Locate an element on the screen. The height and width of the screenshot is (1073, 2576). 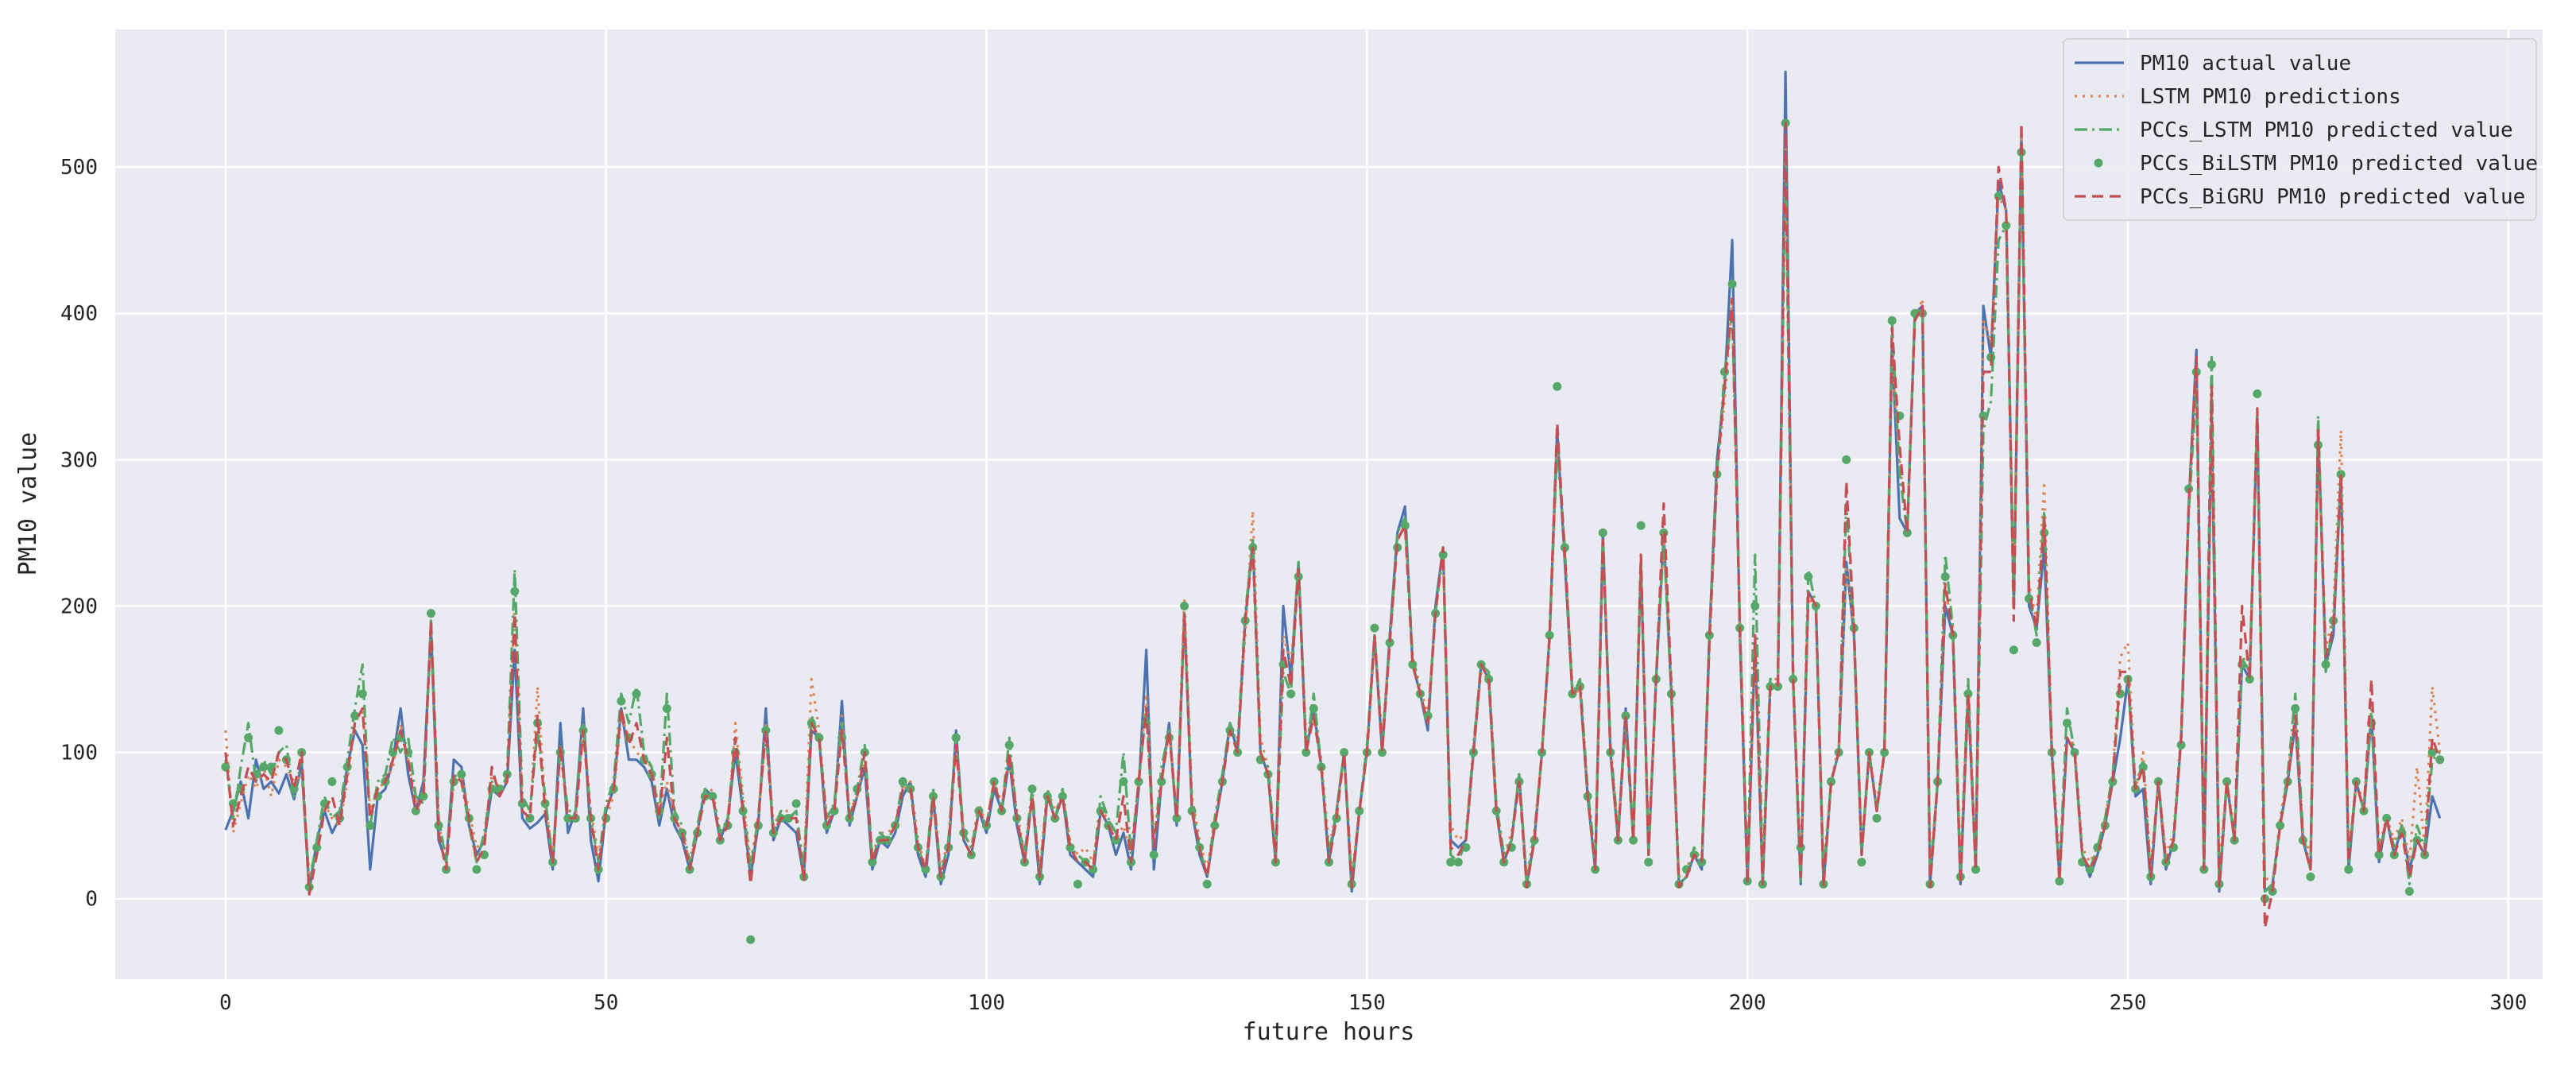
y-axis-label: PM10 value is located at coordinates (28, 504).